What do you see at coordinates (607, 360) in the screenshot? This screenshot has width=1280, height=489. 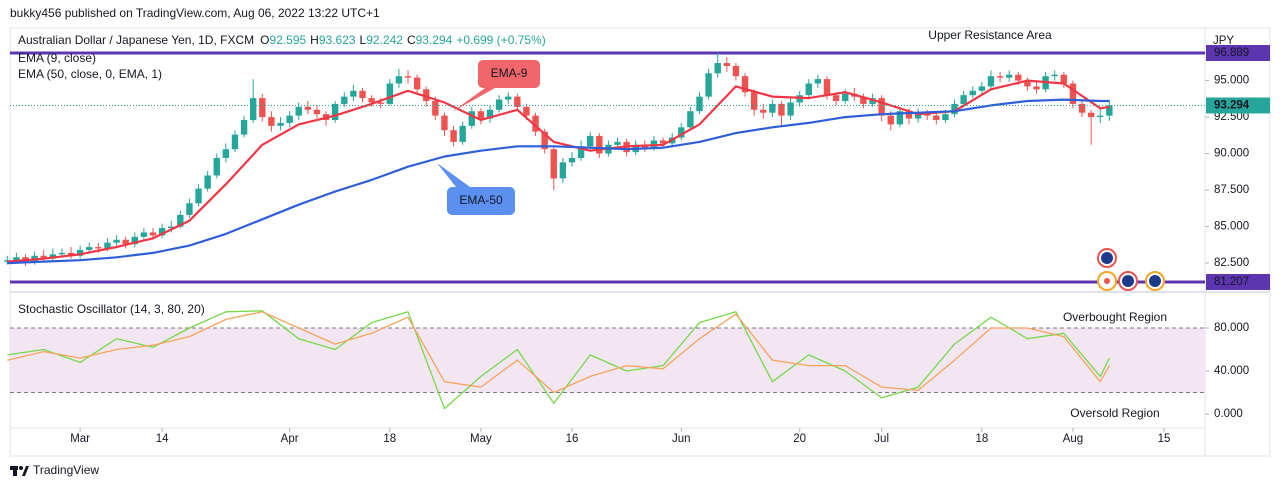 I see `band-fill` at bounding box center [607, 360].